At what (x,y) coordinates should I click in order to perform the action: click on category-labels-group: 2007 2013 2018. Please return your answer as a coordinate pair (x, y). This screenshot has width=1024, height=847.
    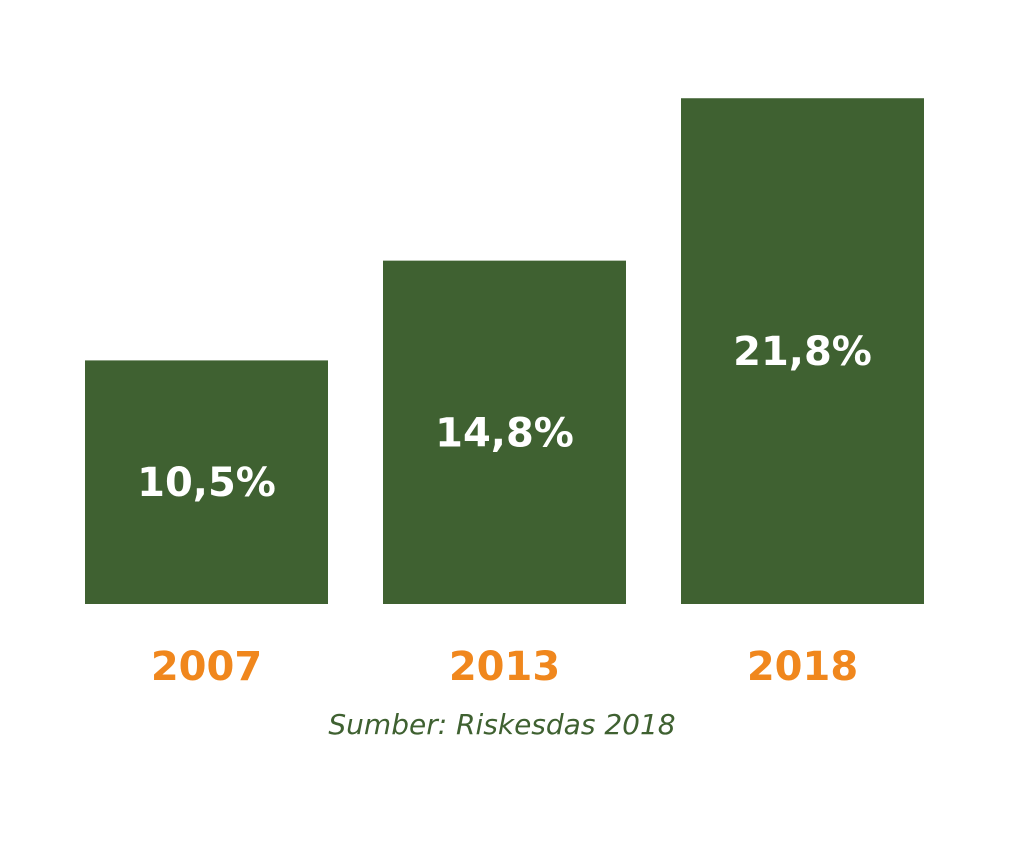
    Looking at the image, I should click on (504, 667).